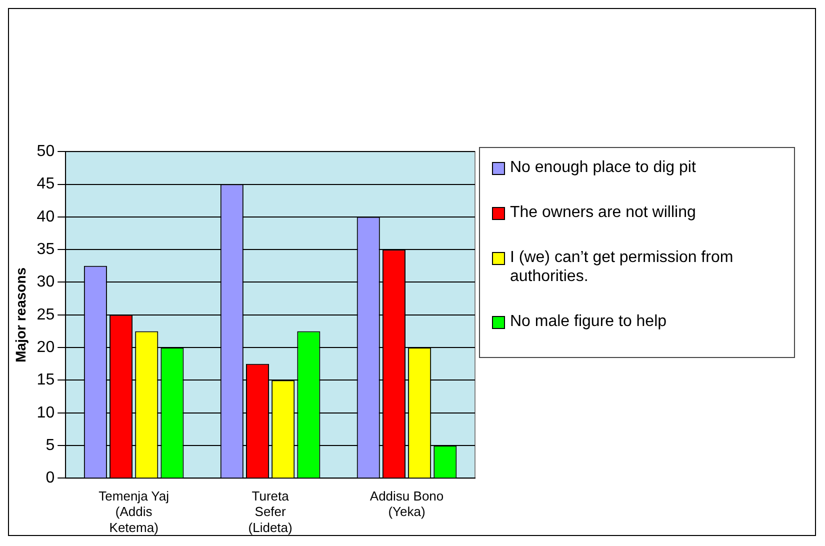 This screenshot has width=825, height=546. What do you see at coordinates (45, 413) in the screenshot?
I see `y-tick-label: 10` at bounding box center [45, 413].